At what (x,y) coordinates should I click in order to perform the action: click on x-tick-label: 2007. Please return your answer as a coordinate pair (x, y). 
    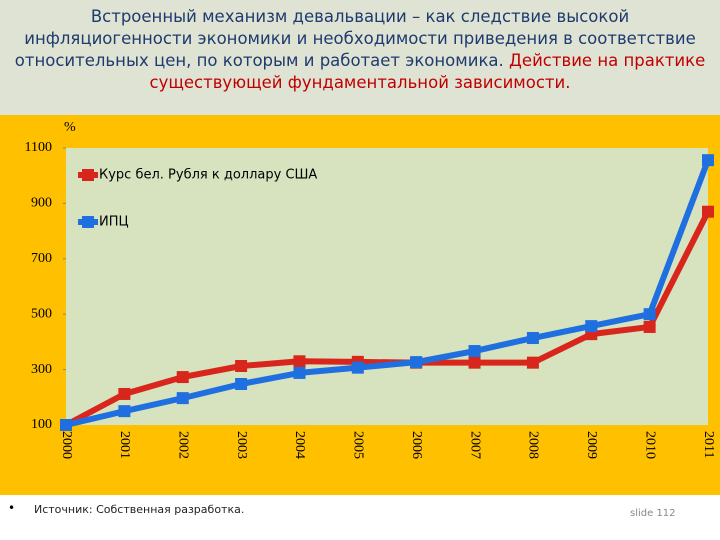
    Looking at the image, I should click on (474, 445).